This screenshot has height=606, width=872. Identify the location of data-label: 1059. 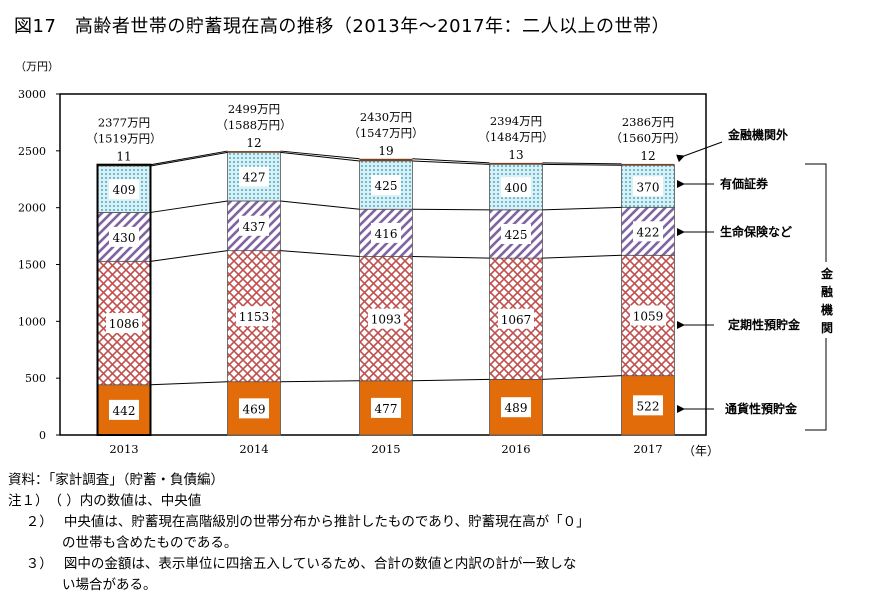
(648, 316).